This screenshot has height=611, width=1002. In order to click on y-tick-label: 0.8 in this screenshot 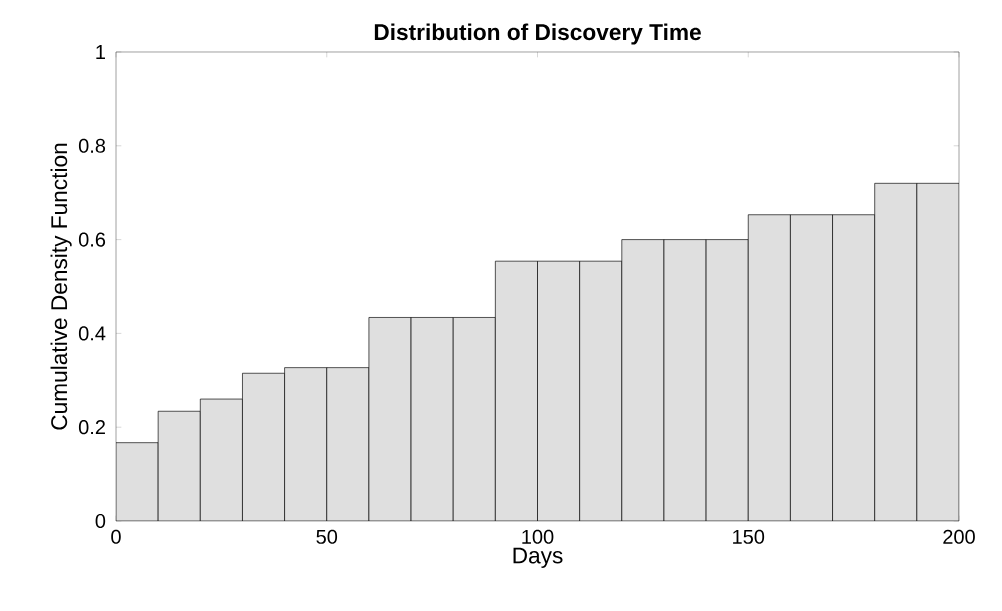, I will do `click(92, 145)`.